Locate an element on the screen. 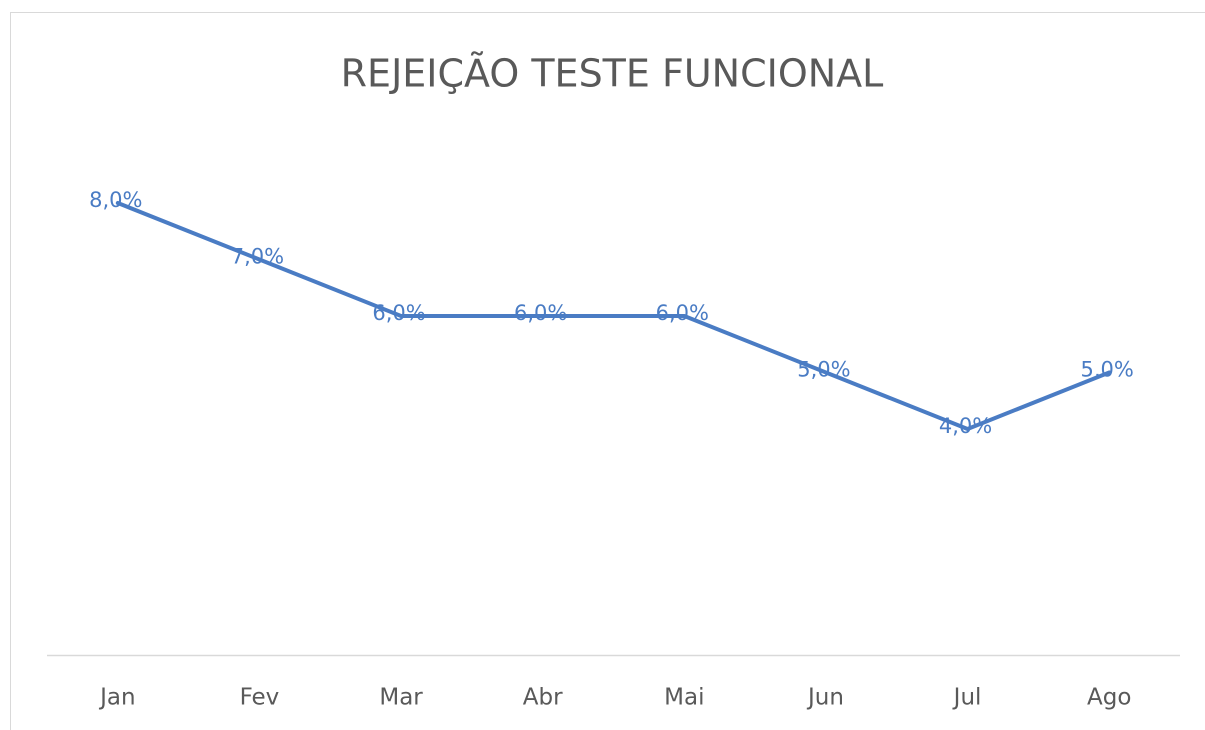 The height and width of the screenshot is (730, 1205). x-tick-label: Jun is located at coordinates (825, 698).